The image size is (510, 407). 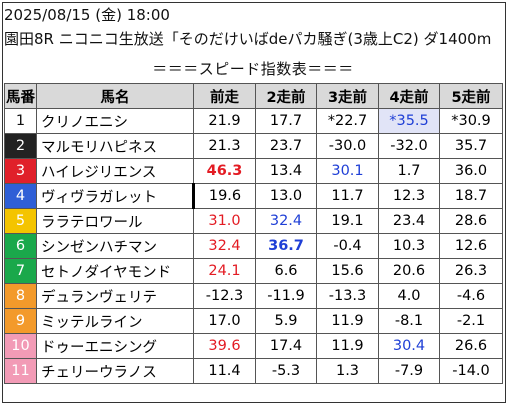 What do you see at coordinates (115, 121) in the screenshot?
I see `horse-name: クリノエニシ` at bounding box center [115, 121].